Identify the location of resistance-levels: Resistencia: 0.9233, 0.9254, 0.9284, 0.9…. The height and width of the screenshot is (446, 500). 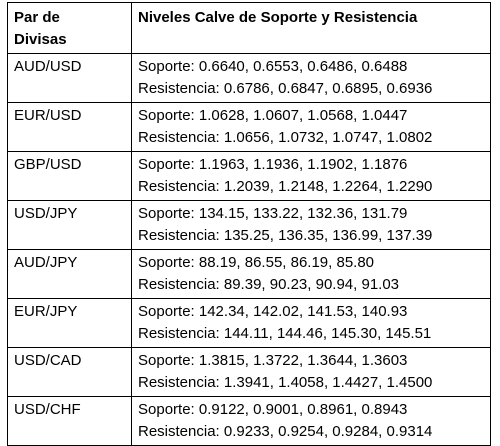
(285, 431).